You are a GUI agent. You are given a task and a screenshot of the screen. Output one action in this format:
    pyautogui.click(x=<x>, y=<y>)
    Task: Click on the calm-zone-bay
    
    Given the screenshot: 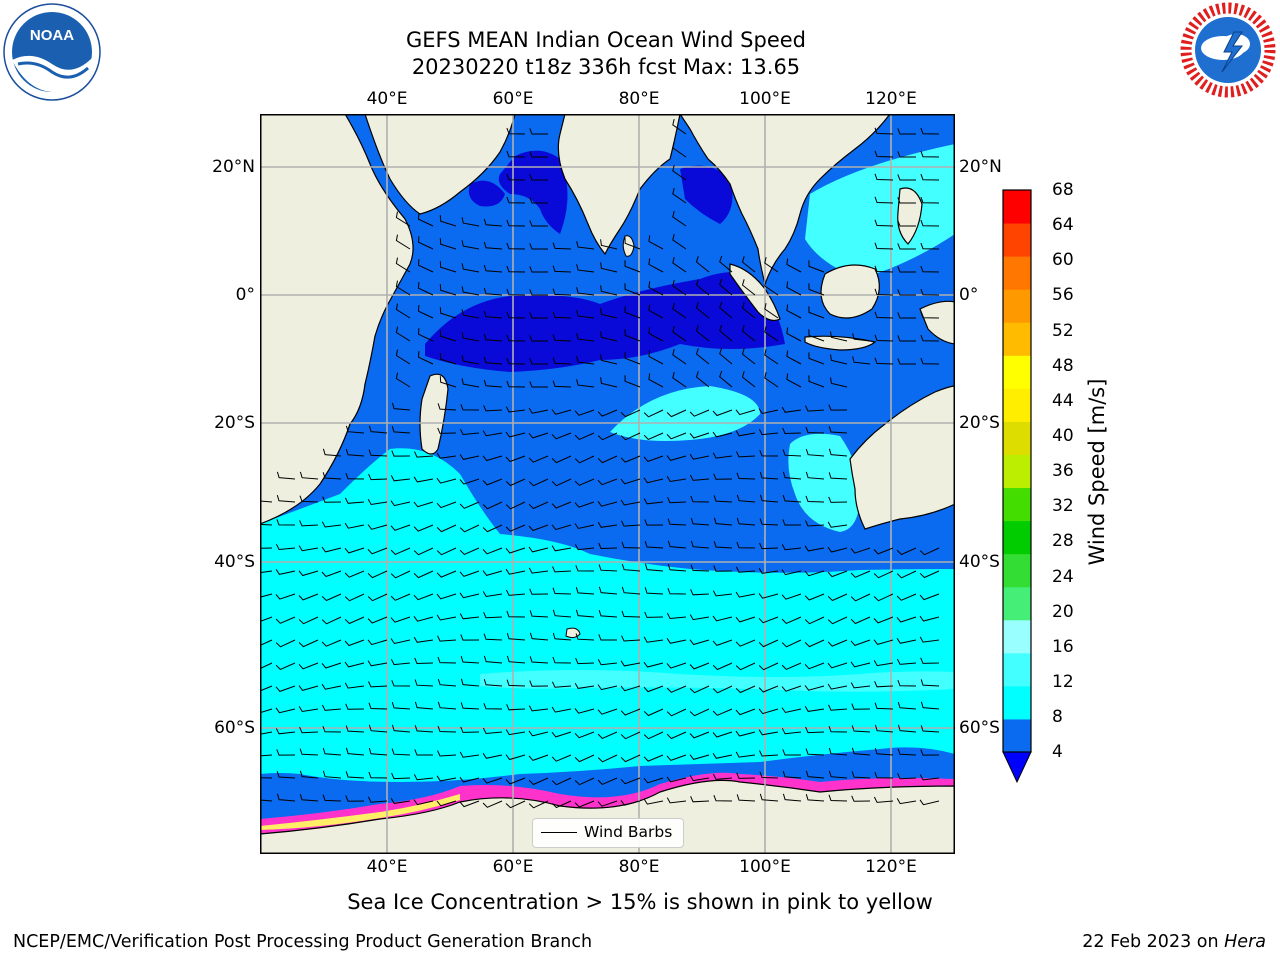 What is the action you would take?
    pyautogui.click(x=706, y=194)
    